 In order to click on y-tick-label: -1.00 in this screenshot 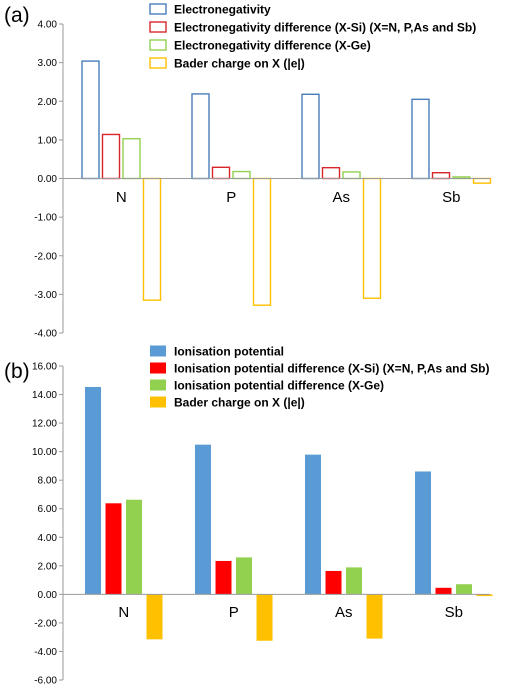, I will do `click(45, 218)`.